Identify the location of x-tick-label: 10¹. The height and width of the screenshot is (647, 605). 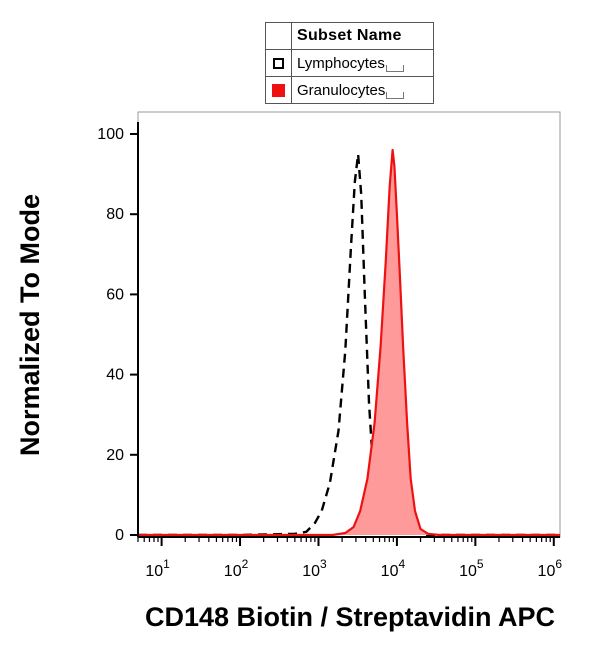
(157, 568).